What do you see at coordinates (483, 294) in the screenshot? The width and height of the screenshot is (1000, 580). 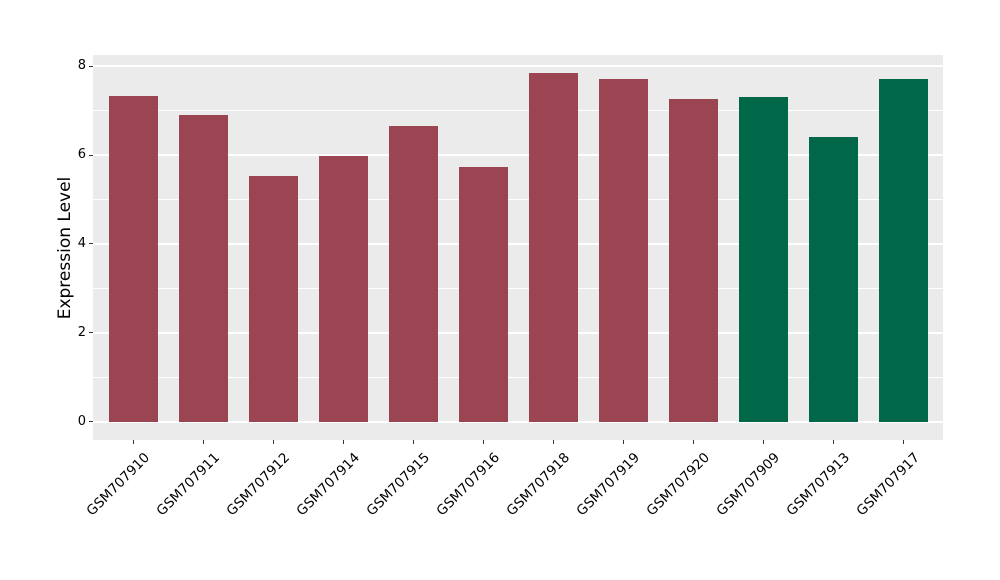 I see `bar-GSM707916` at bounding box center [483, 294].